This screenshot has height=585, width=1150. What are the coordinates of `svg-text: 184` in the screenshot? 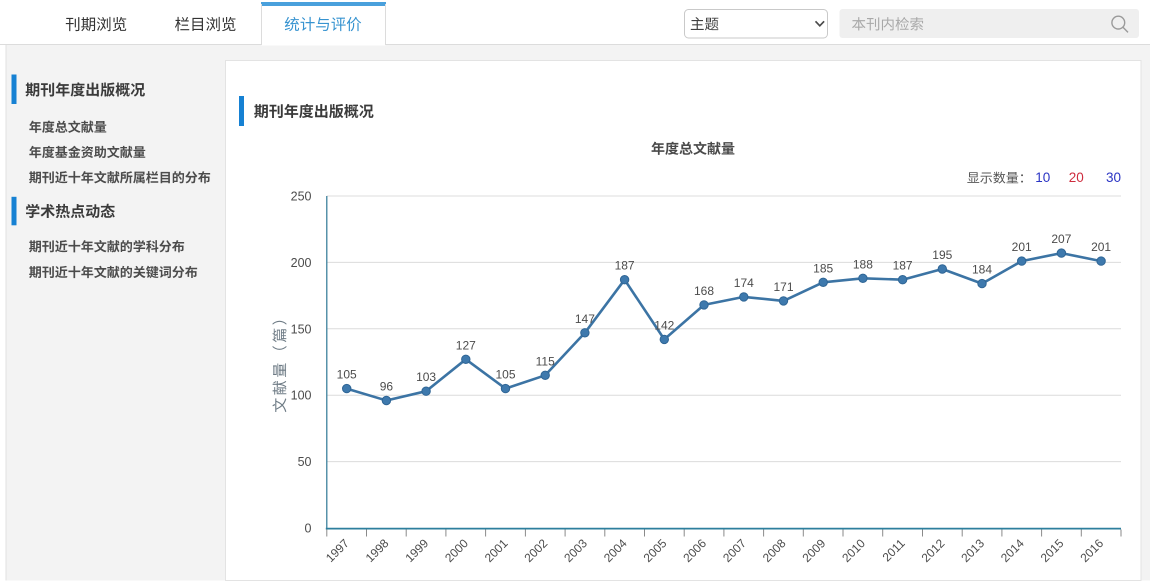 It's located at (982, 270).